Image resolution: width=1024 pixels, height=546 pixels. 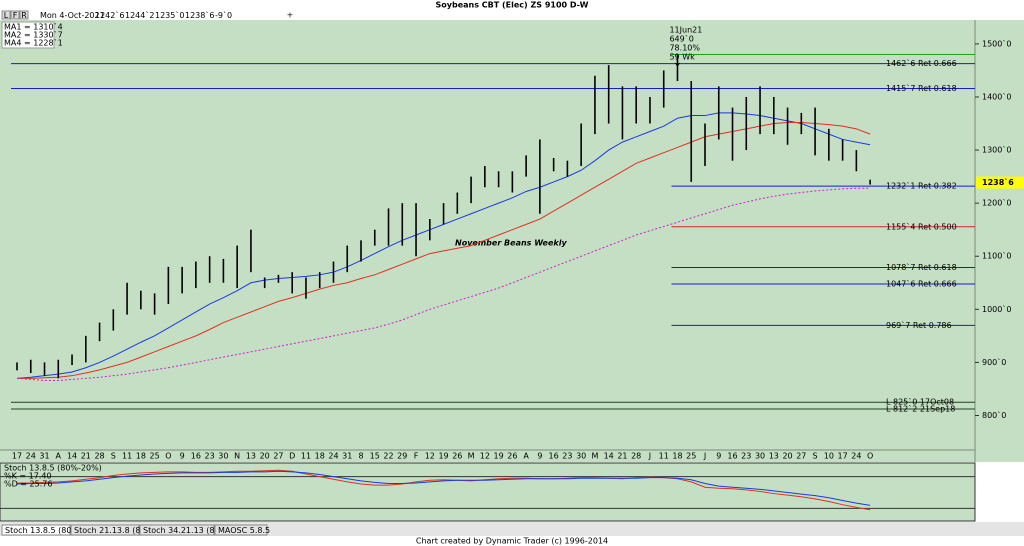 I want to click on x-tick-label: S, so click(x=815, y=456).